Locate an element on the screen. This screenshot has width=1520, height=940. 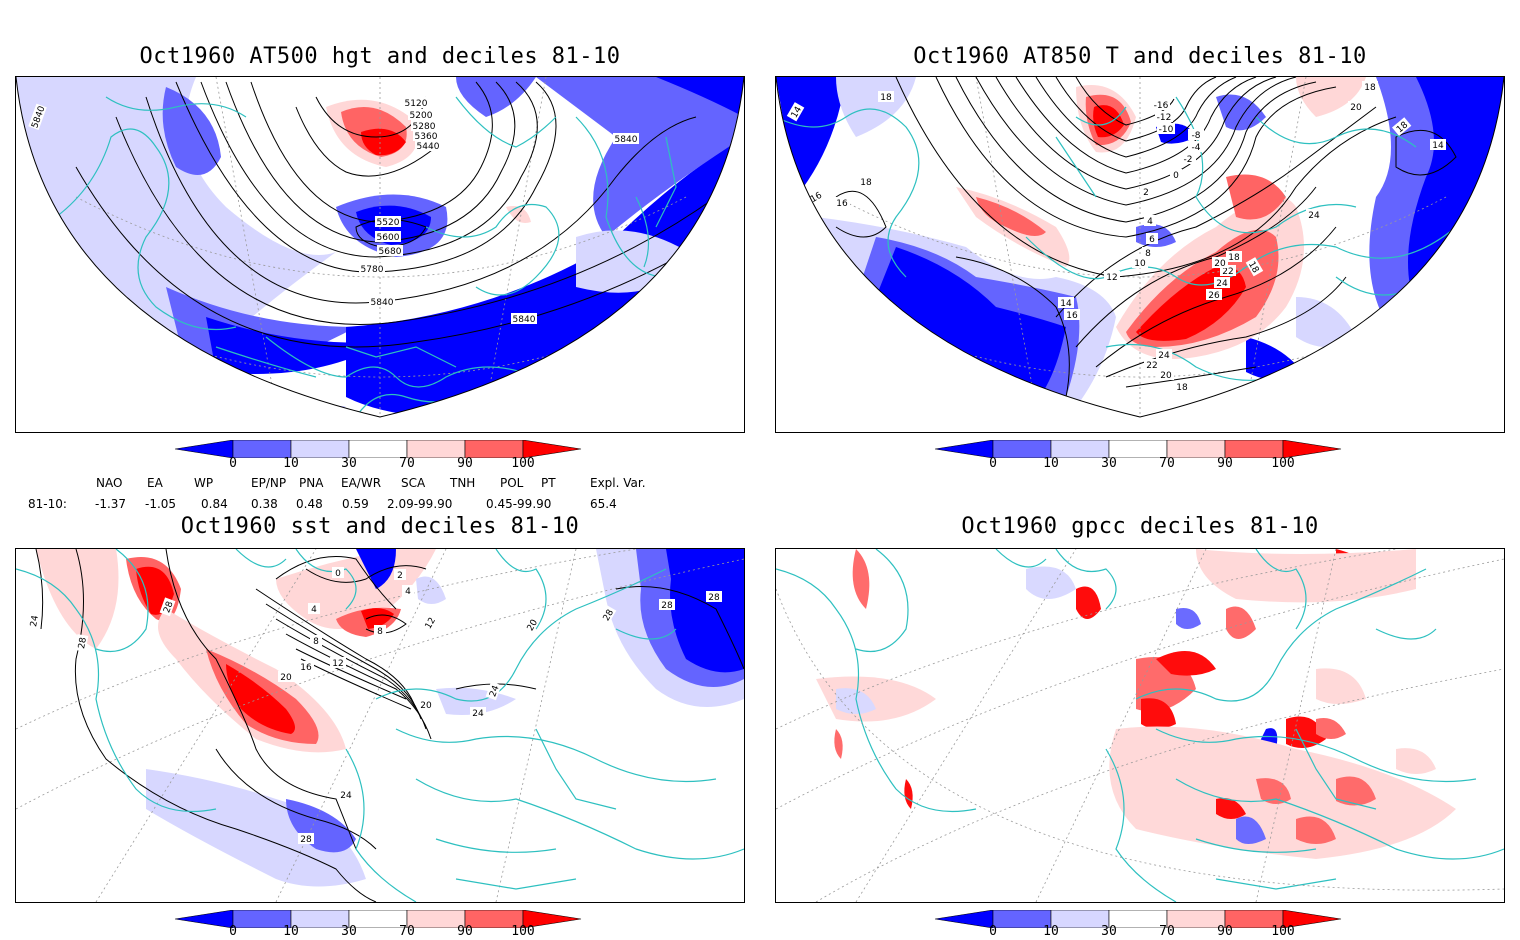
index-value: 0.45-99.90 is located at coordinates (519, 504).